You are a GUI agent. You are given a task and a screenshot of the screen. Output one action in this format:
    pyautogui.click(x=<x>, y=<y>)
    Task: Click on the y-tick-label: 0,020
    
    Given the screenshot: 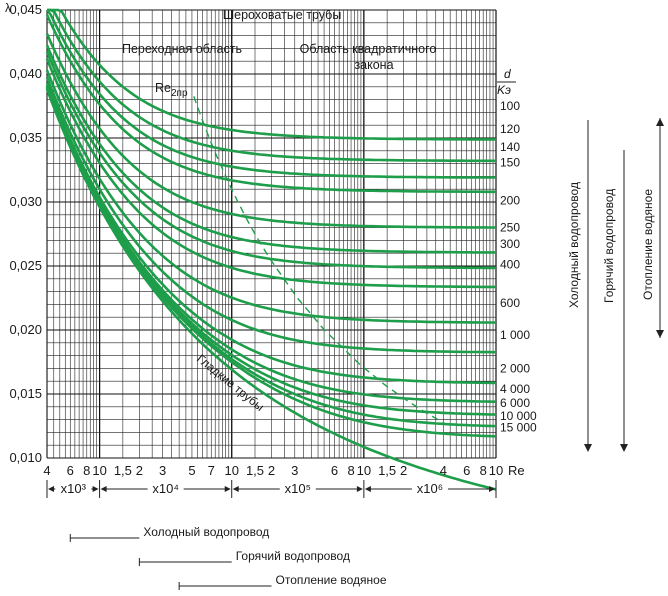 What is the action you would take?
    pyautogui.click(x=25, y=329)
    